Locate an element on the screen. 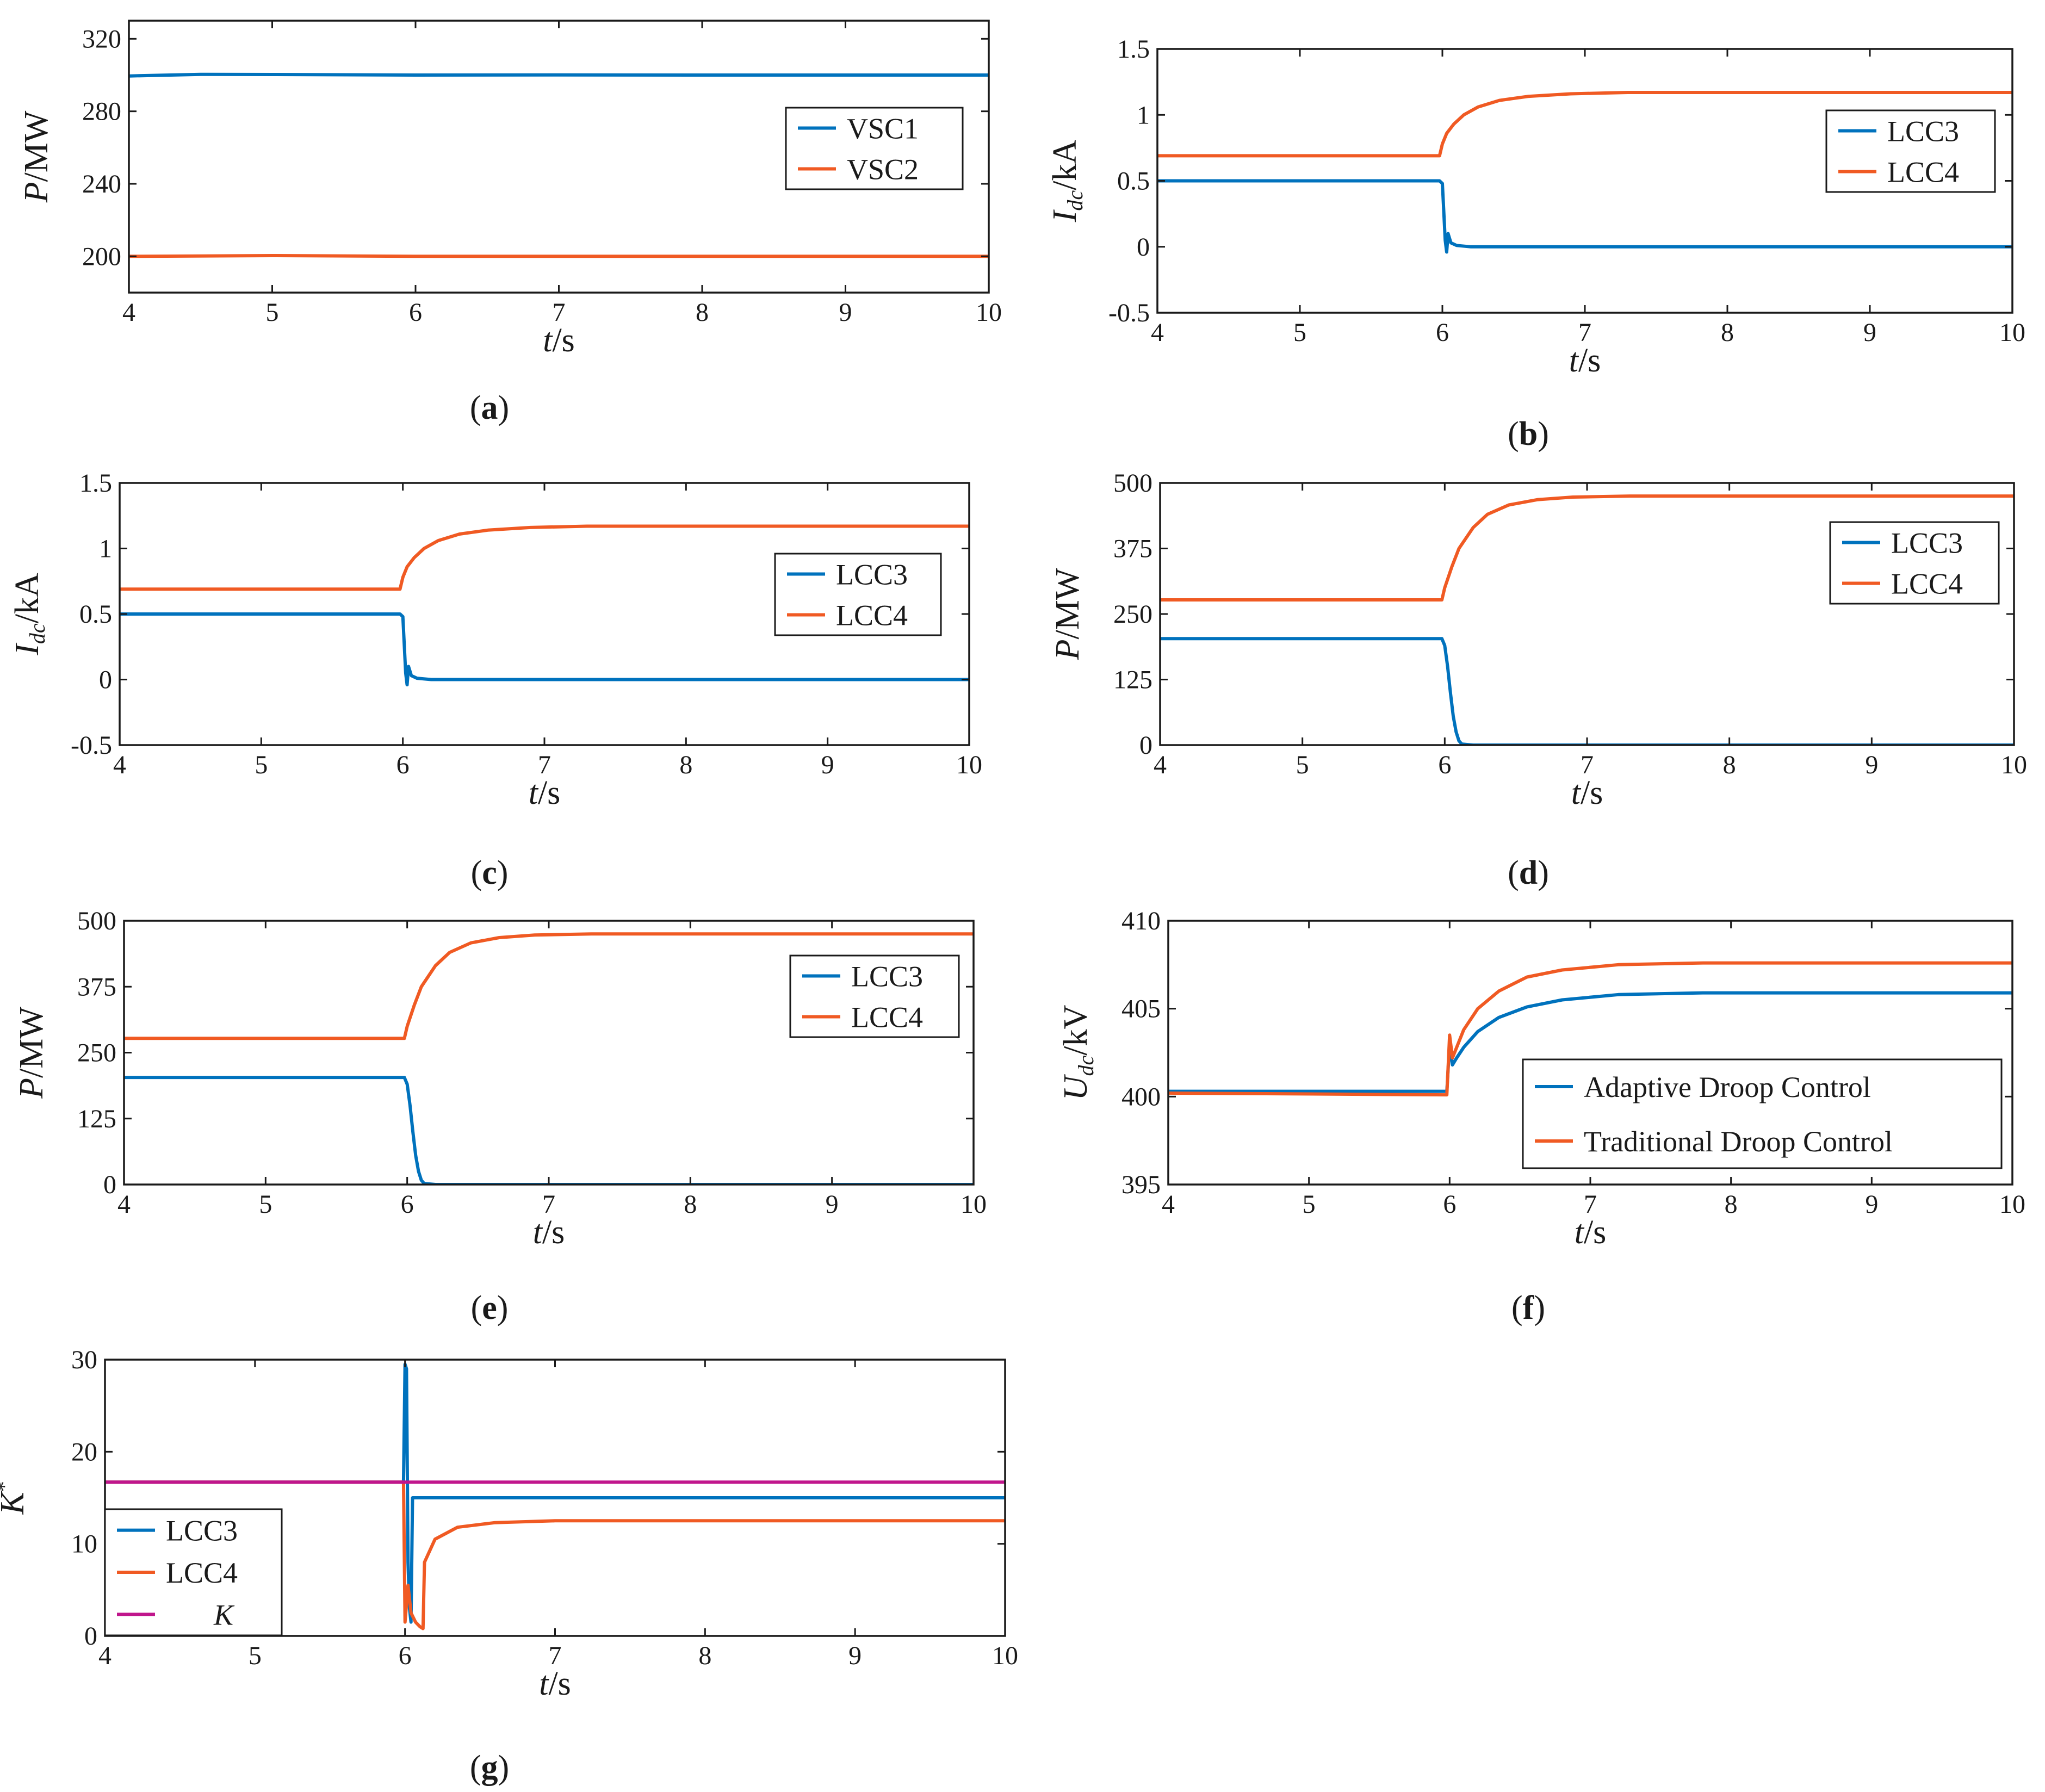  y-tick-label: 405 is located at coordinates (1141, 1009).